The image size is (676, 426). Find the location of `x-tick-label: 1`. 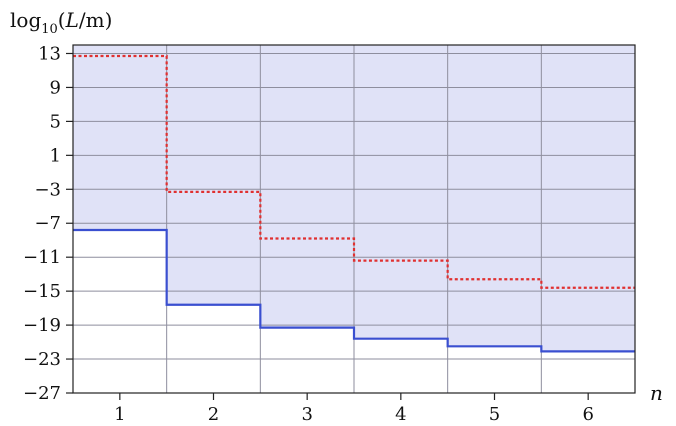

x-tick-label: 1 is located at coordinates (119, 414).